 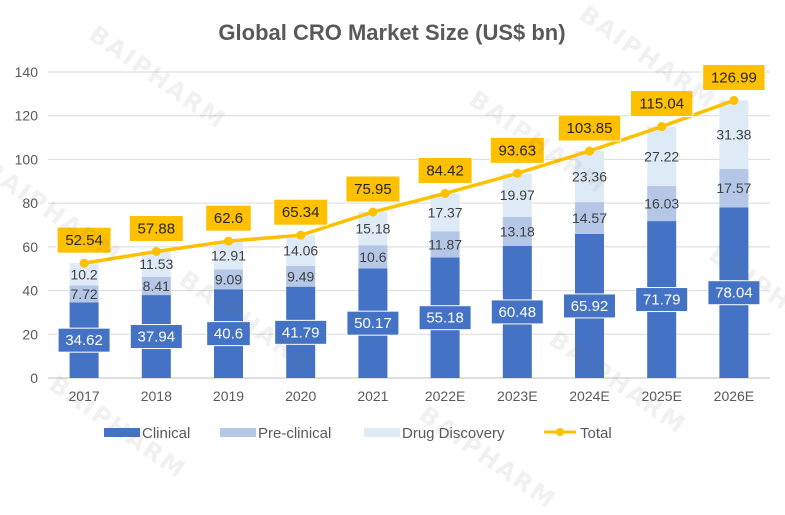 I want to click on x-tick-label: 2018, so click(x=156, y=396).